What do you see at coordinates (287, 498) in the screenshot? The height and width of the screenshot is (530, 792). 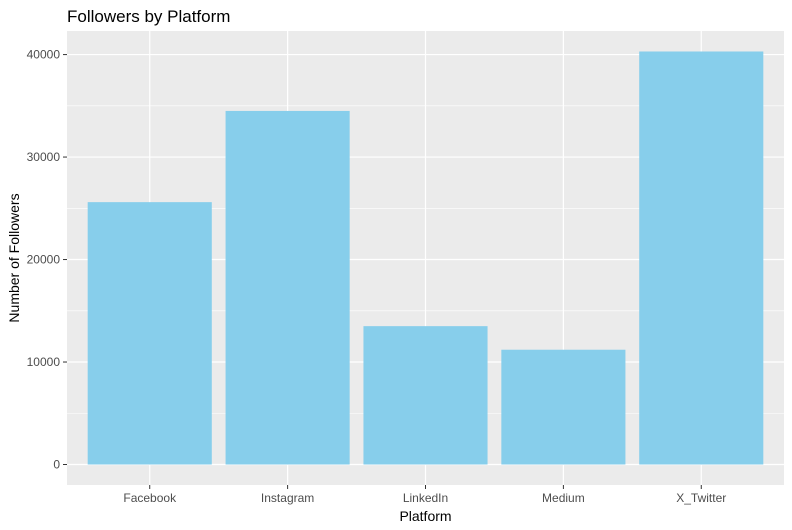 I see `x-tick-label: Instagram` at bounding box center [287, 498].